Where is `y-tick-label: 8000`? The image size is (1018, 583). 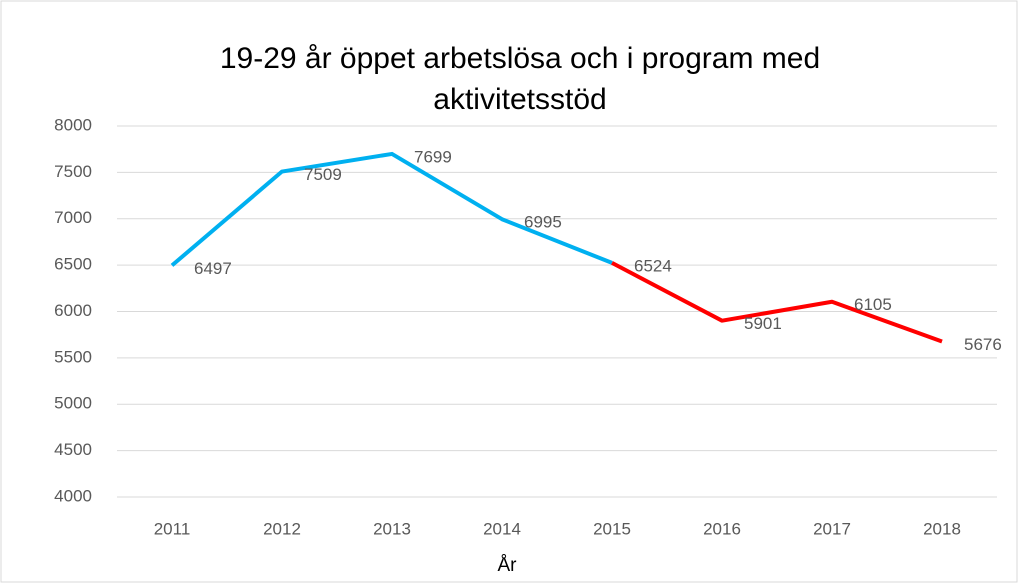
y-tick-label: 8000 is located at coordinates (73, 124).